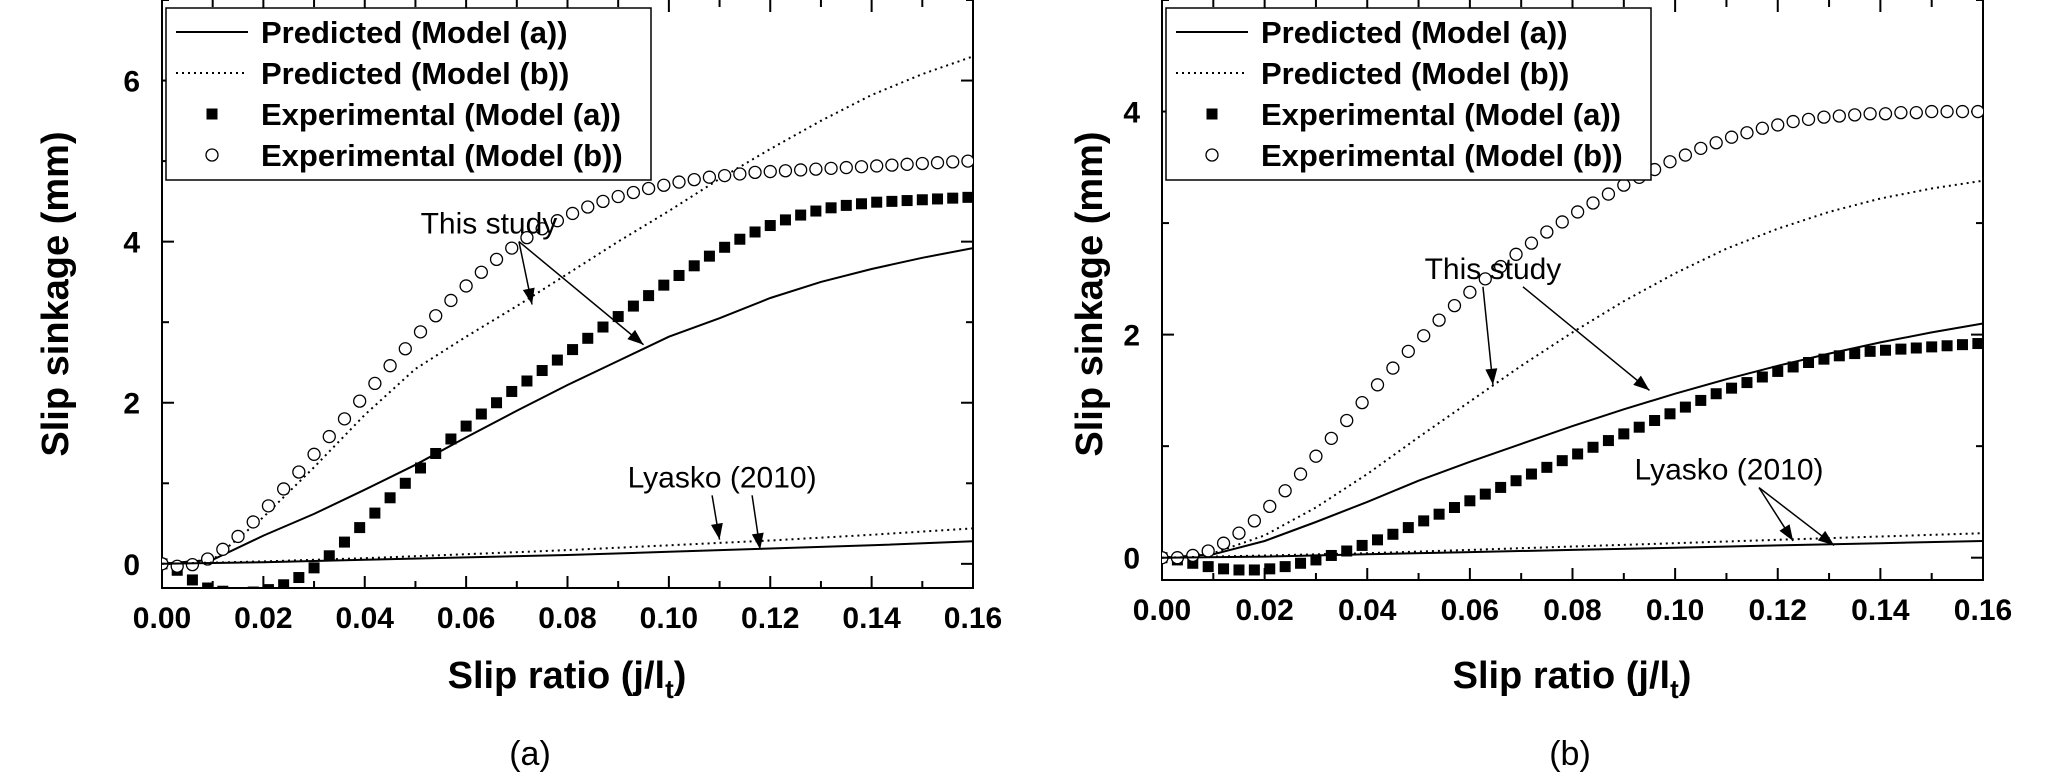 The height and width of the screenshot is (778, 2067). Describe the element at coordinates (1162, 610) in the screenshot. I see `x-tick-label: 0.00` at that location.